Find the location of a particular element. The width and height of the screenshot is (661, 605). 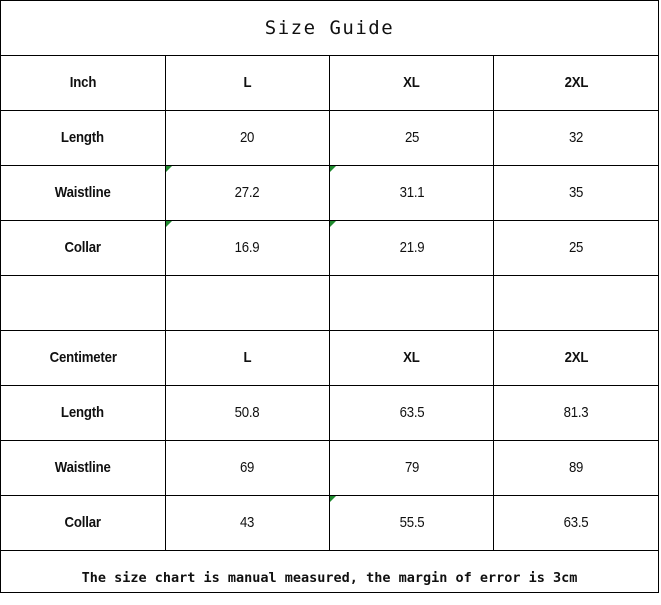

cell-length-2xl-inch: 32 is located at coordinates (576, 138).